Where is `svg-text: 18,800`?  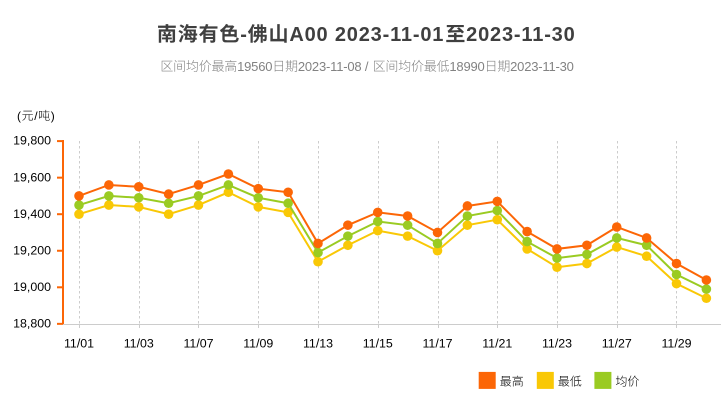 svg-text: 18,800 is located at coordinates (32, 323).